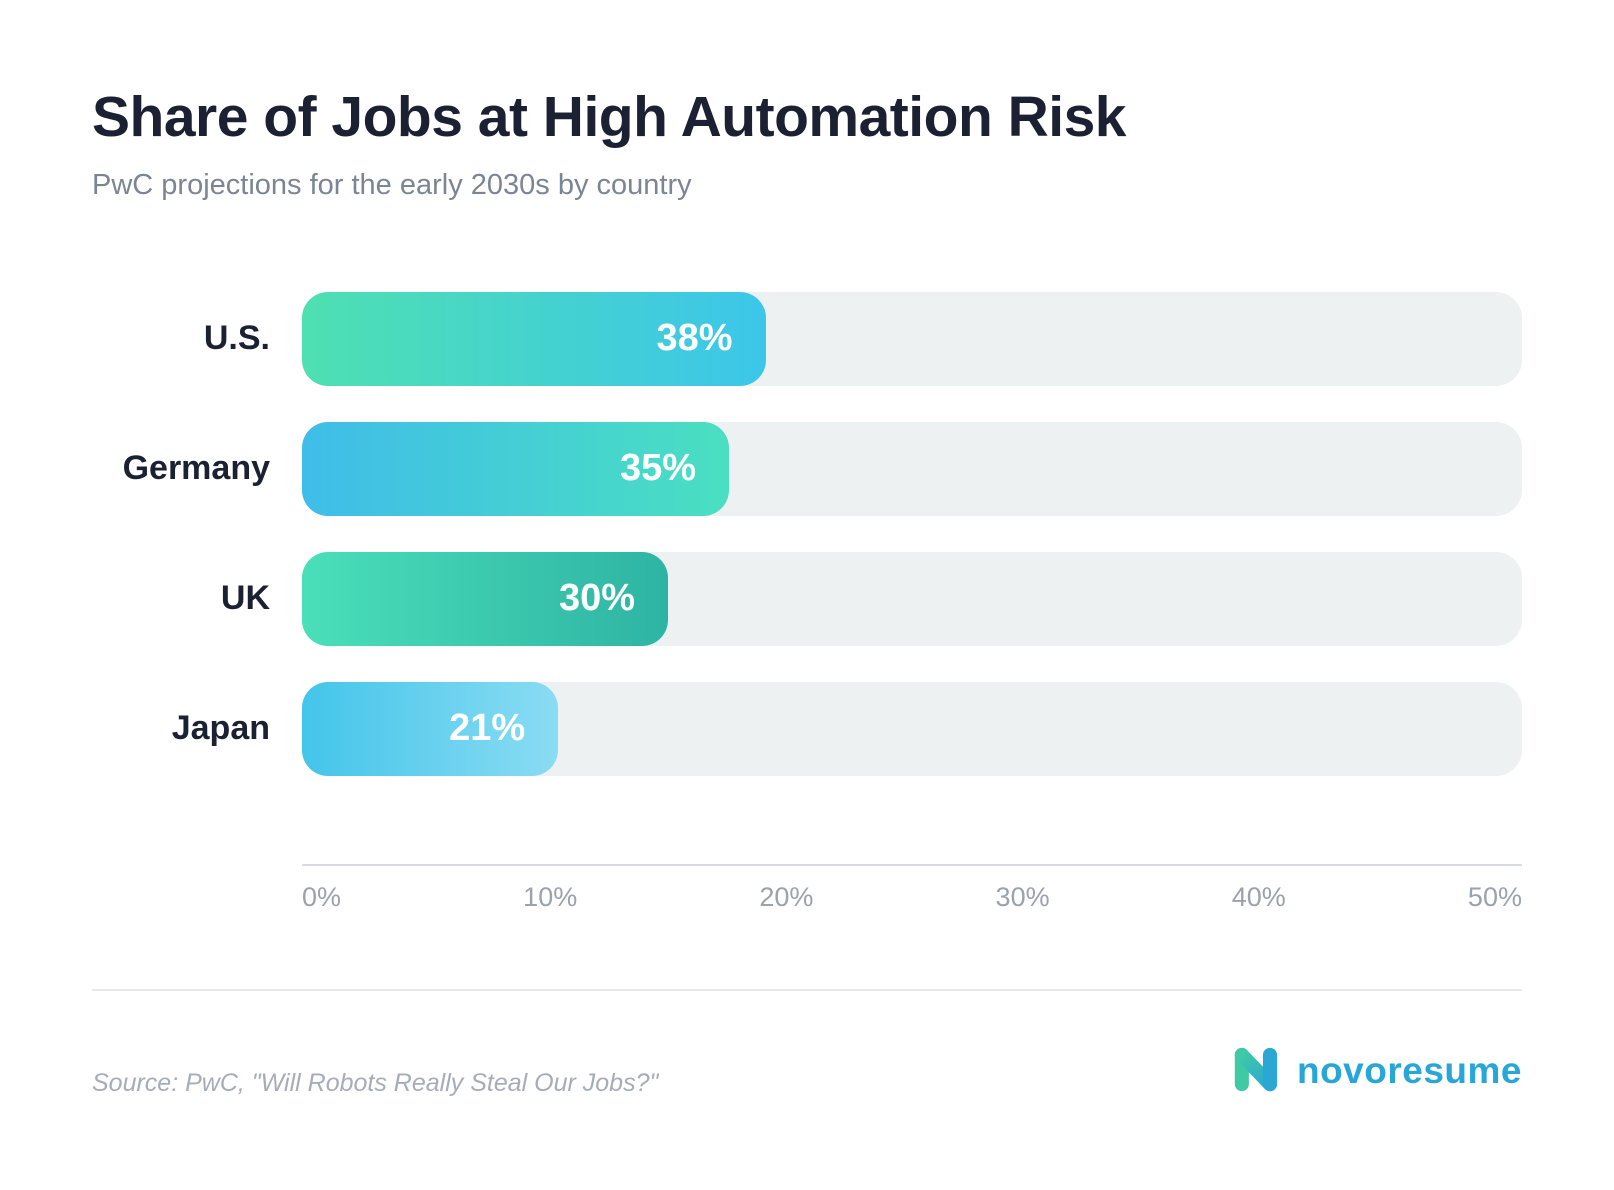  Describe the element at coordinates (196, 468) in the screenshot. I see `category-label: Germany` at that location.